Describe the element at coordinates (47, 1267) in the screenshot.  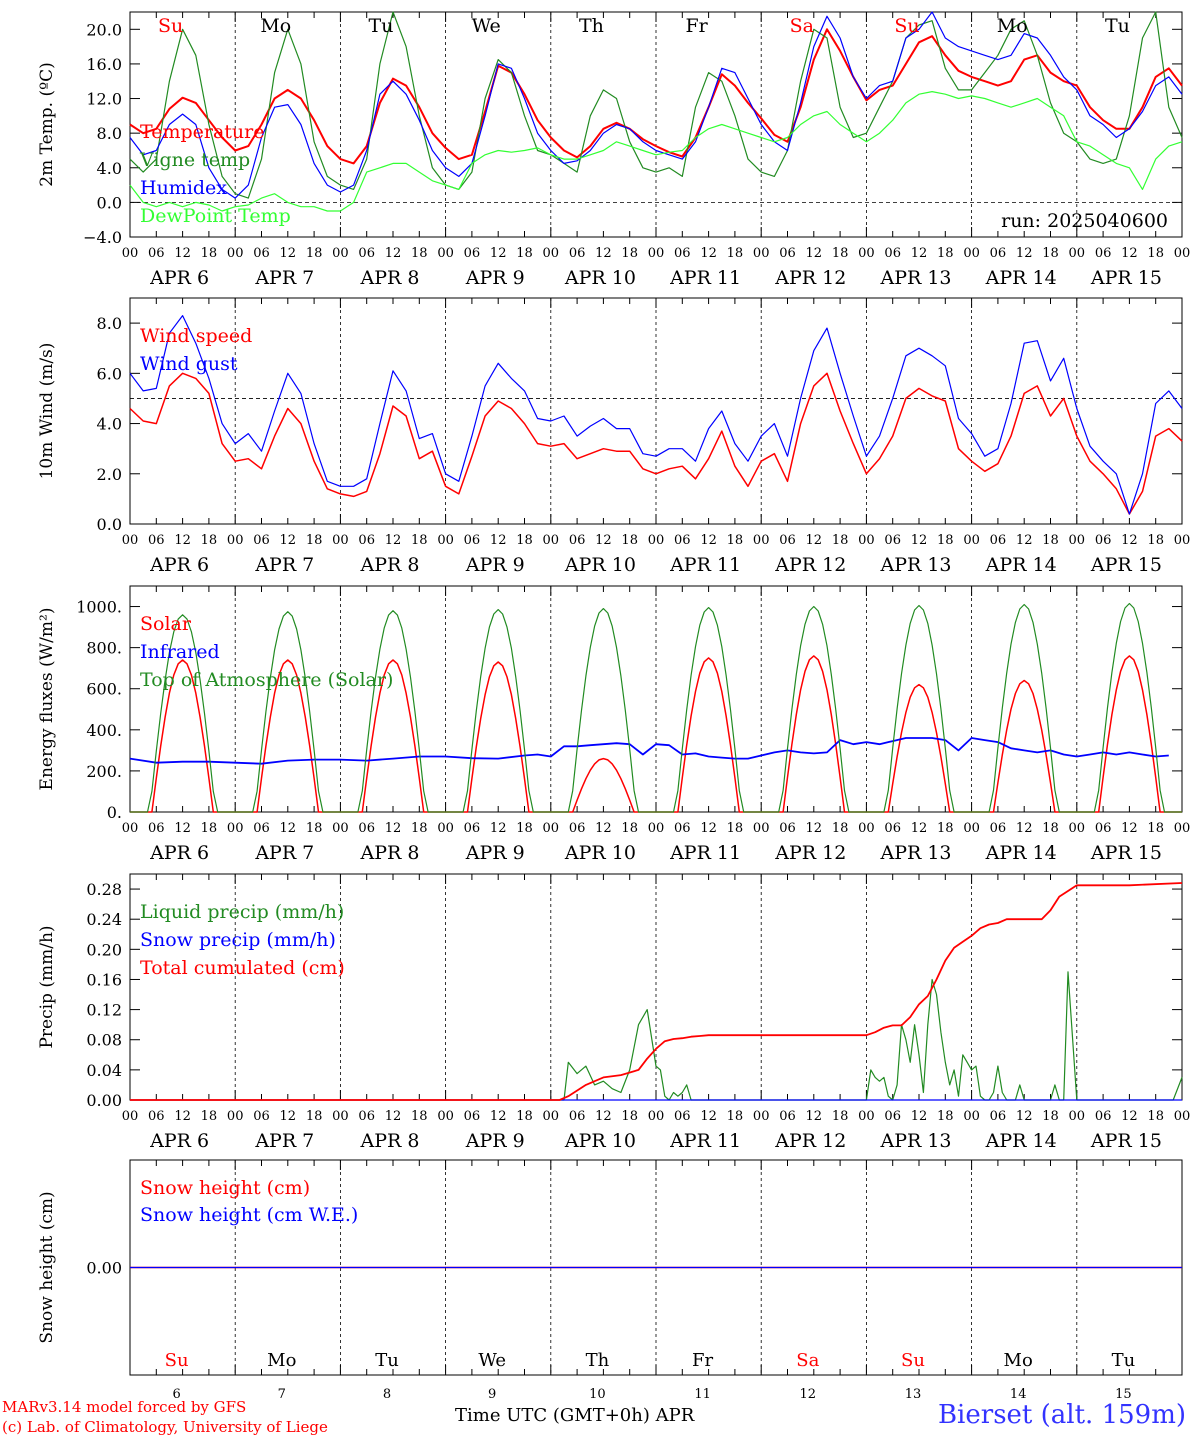
I see `y-axis-label-snow: Snow height (cm)` at that location.